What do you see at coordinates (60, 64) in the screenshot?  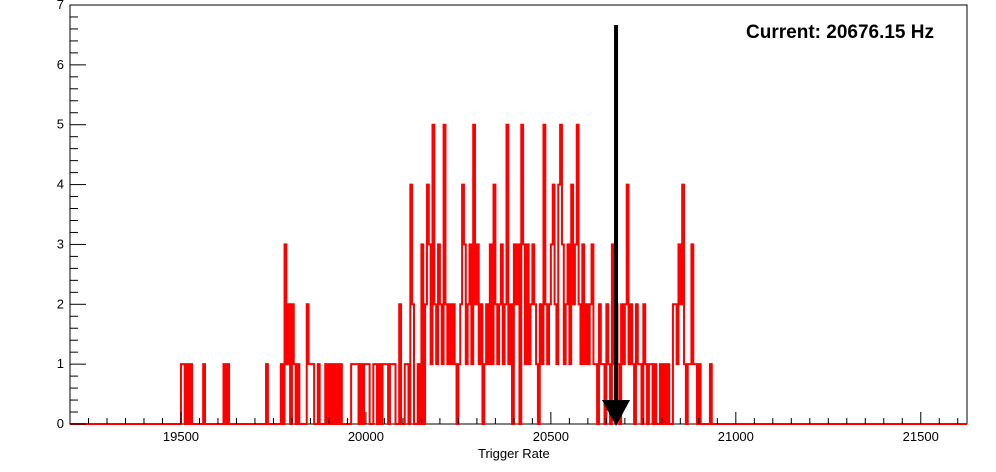 I see `y-tick-label: 6` at bounding box center [60, 64].